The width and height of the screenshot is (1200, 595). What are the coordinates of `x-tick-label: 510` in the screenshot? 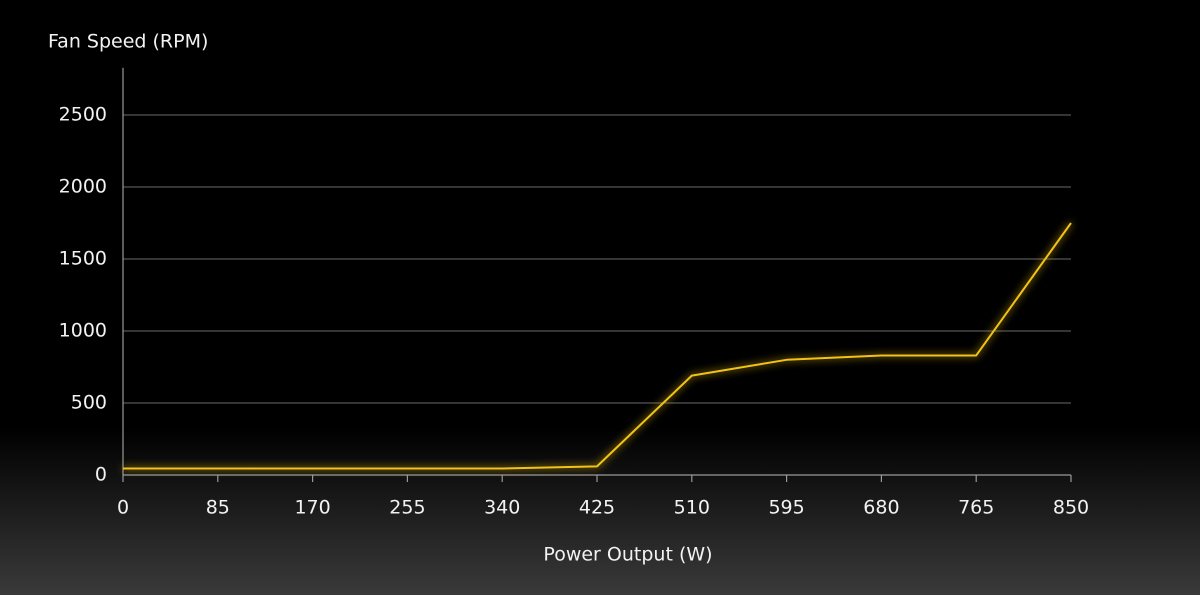 It's located at (692, 508).